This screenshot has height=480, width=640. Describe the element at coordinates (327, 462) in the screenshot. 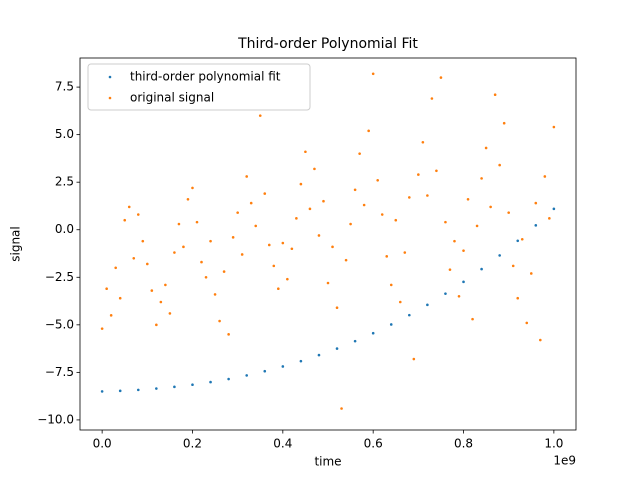

I see `x-axis-label: time` at that location.